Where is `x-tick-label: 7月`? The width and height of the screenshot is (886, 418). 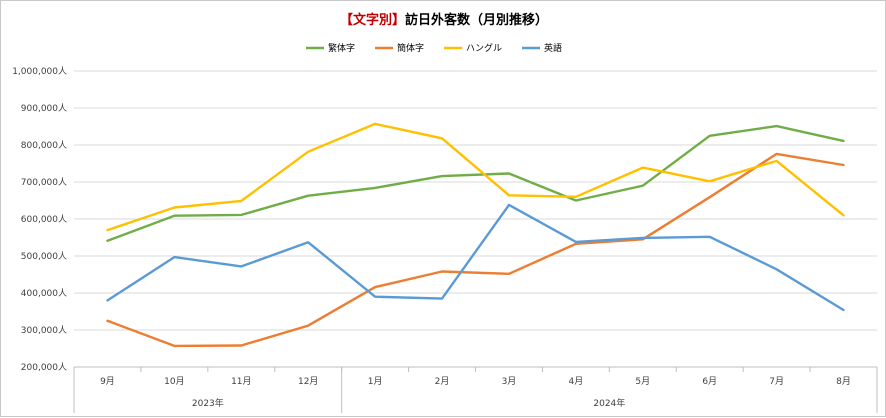 x-tick-label: 7月 is located at coordinates (776, 381).